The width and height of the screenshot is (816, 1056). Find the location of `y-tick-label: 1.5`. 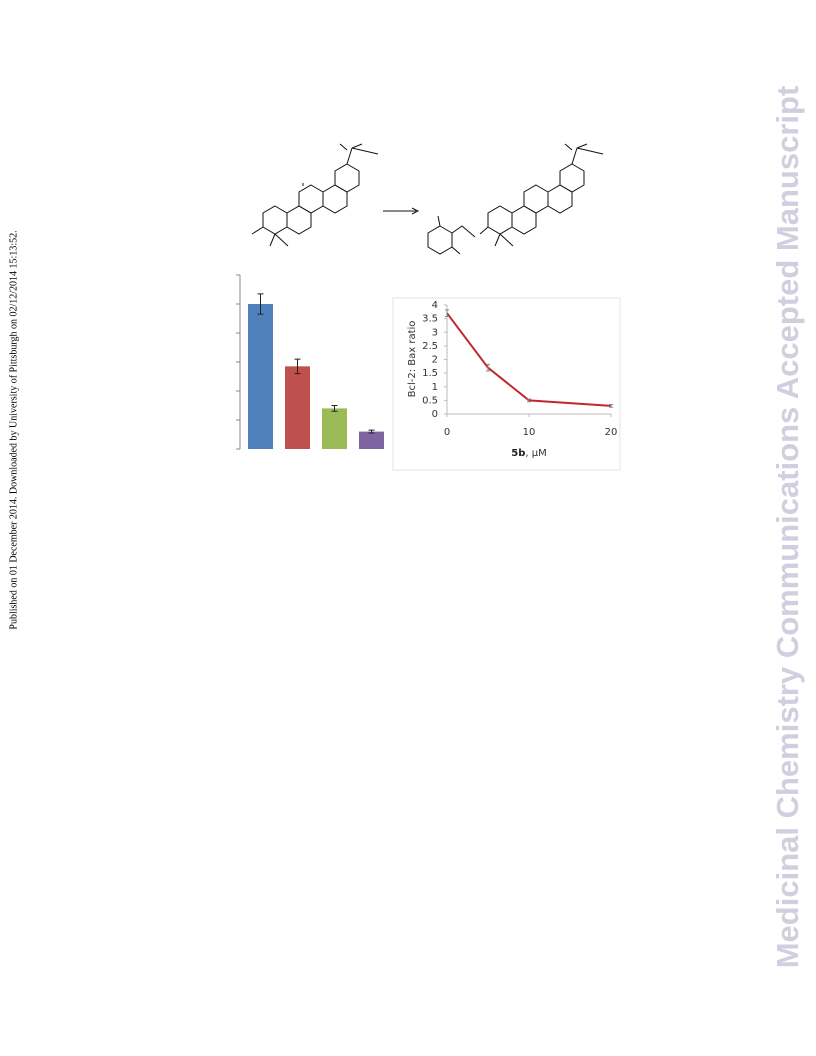

y-tick-label: 1.5 is located at coordinates (430, 373).